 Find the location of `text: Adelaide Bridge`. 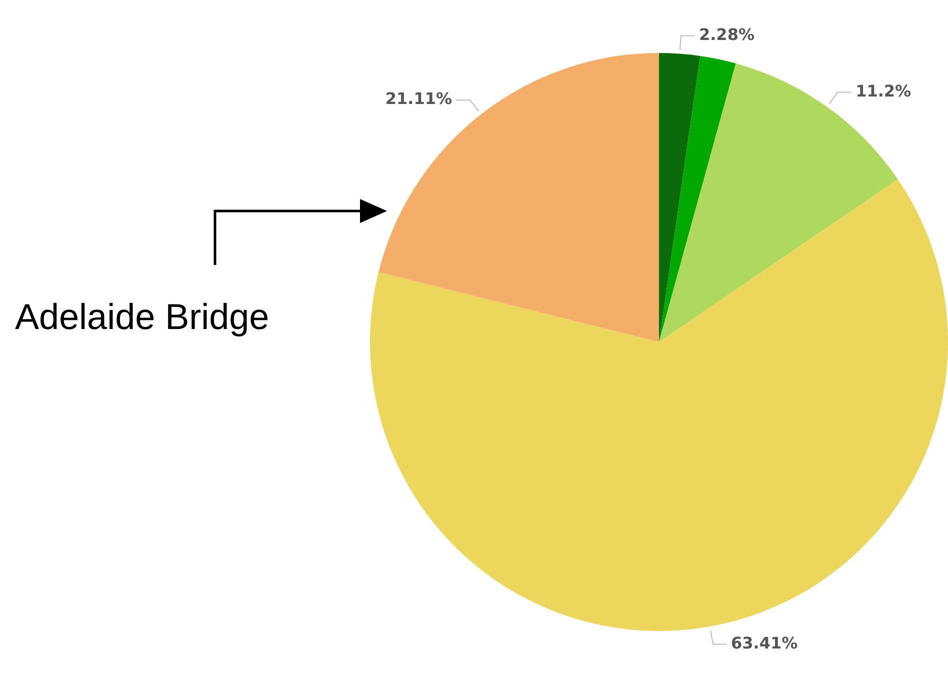

text: Adelaide Bridge is located at coordinates (142, 317).